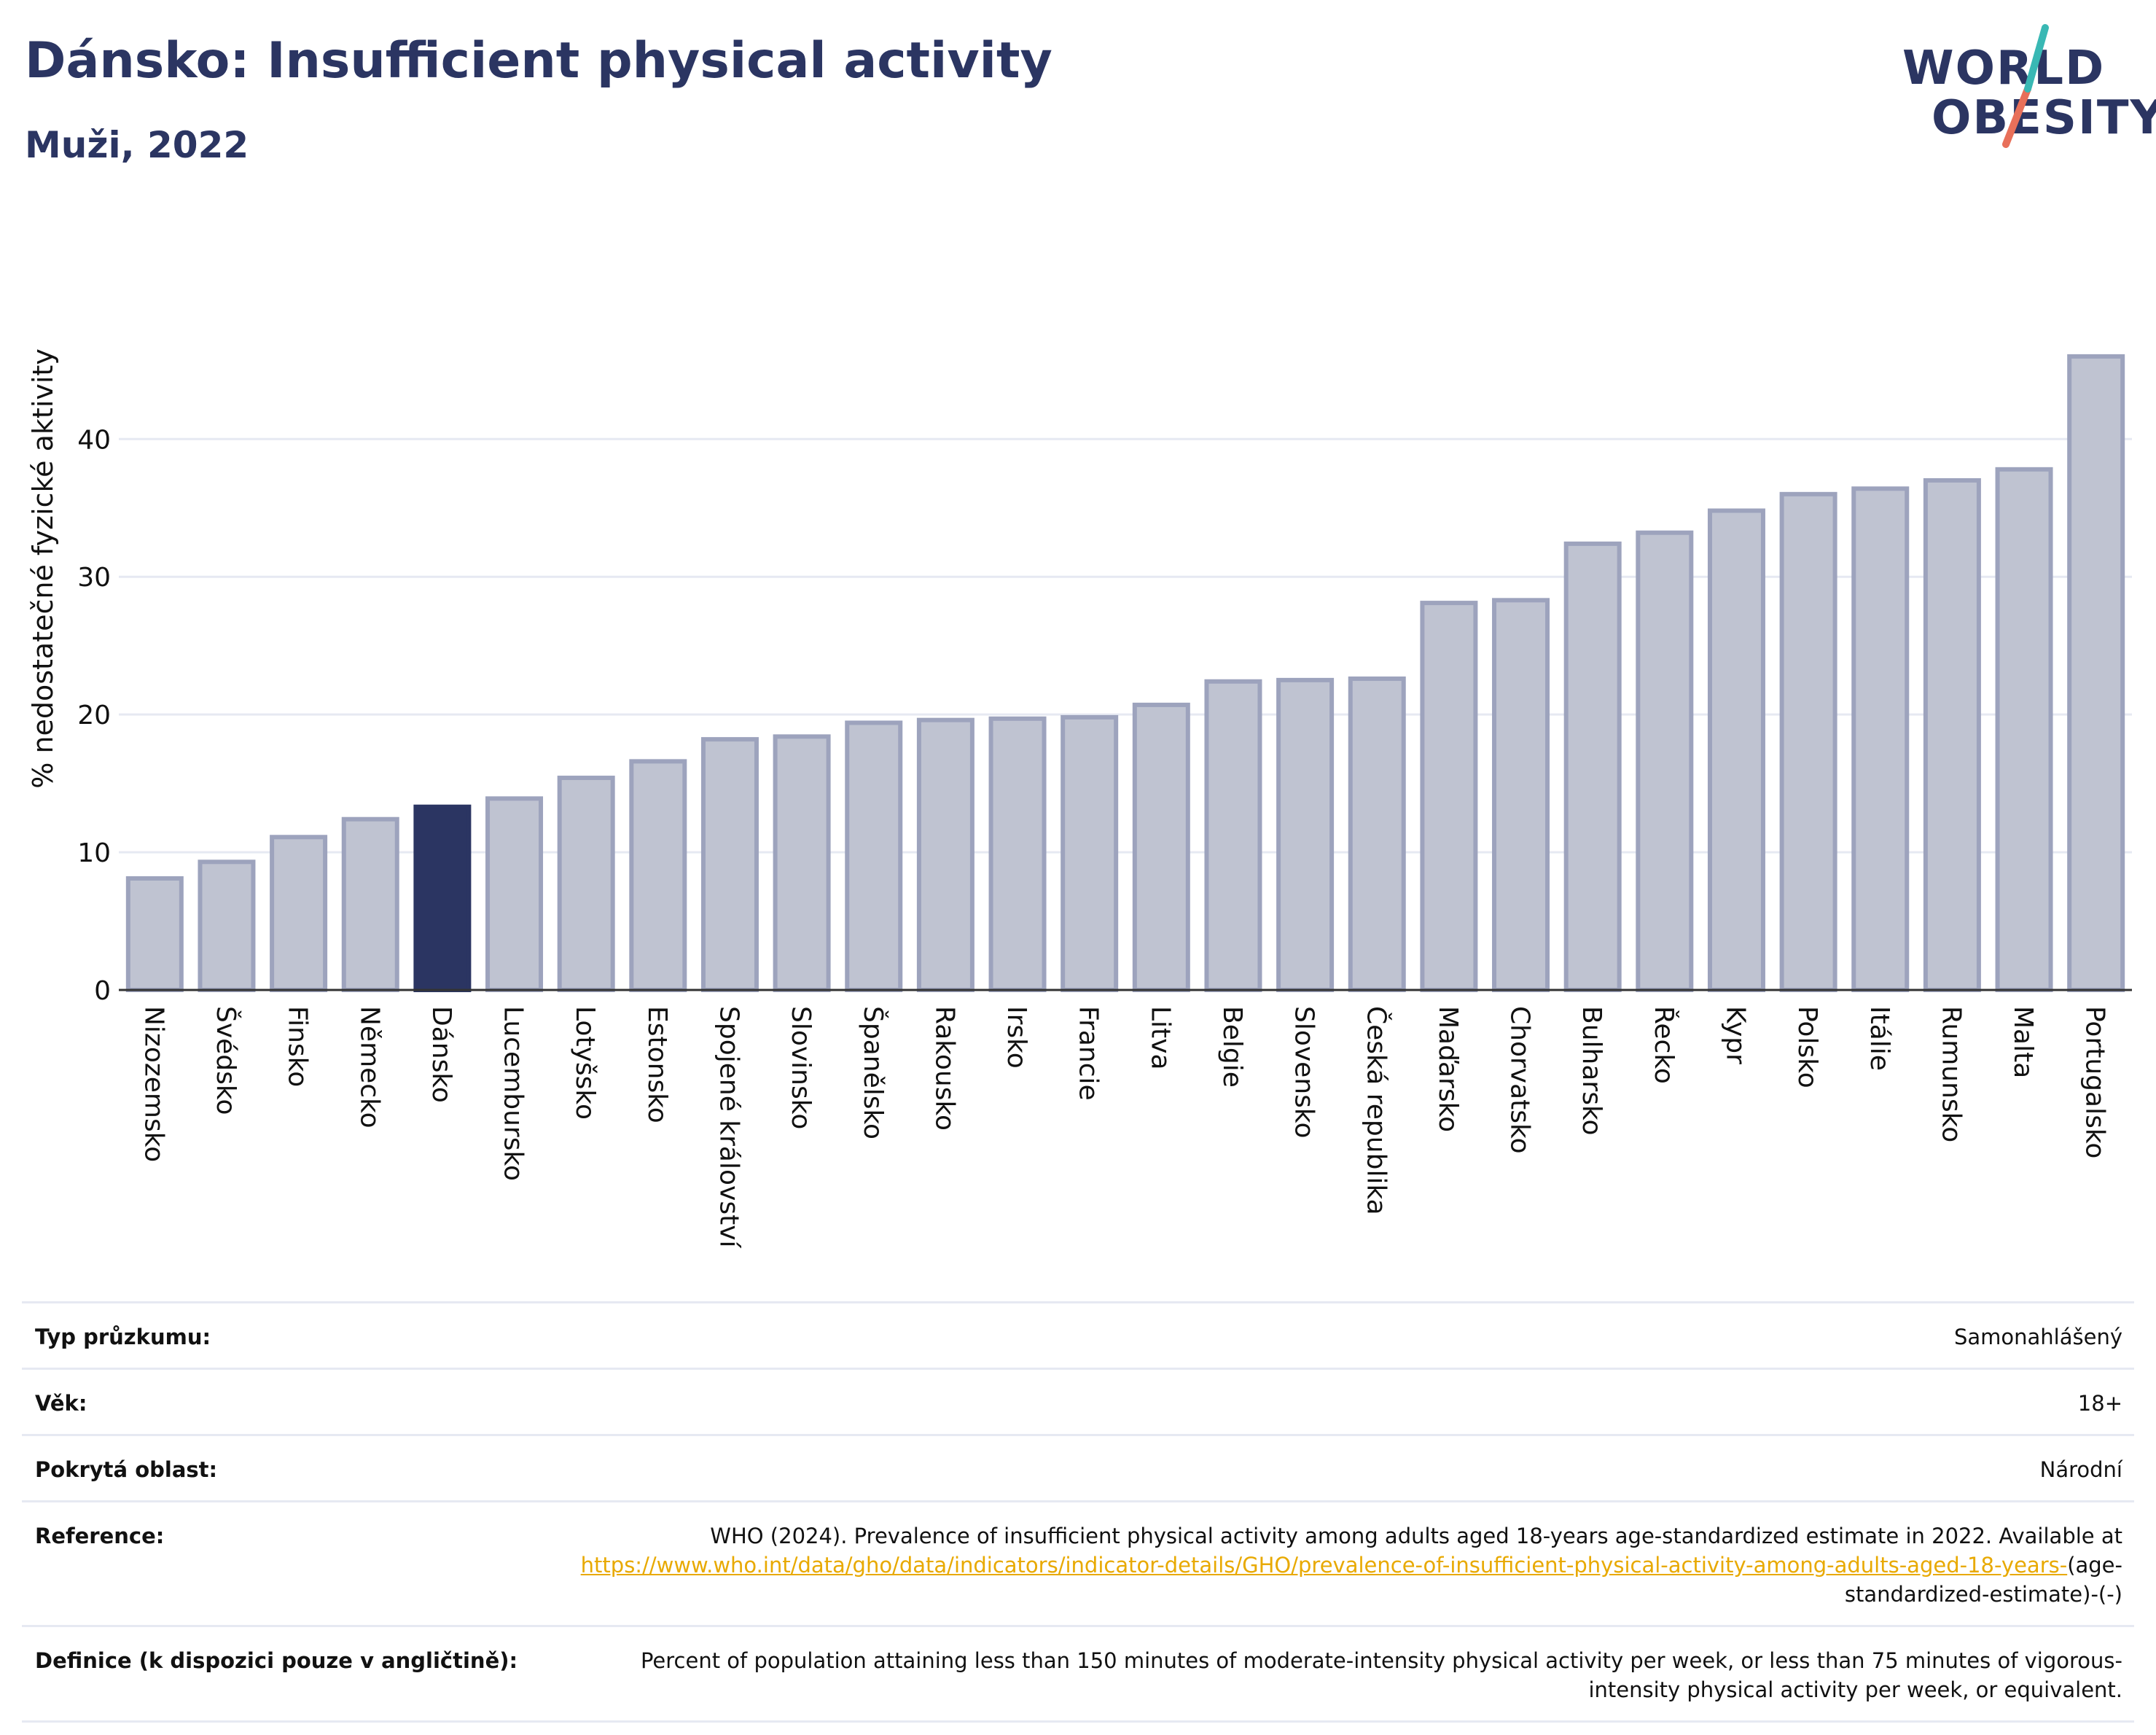 Image resolution: width=2156 pixels, height=1735 pixels. What do you see at coordinates (874, 856) in the screenshot?
I see `bar-Španělsko` at bounding box center [874, 856].